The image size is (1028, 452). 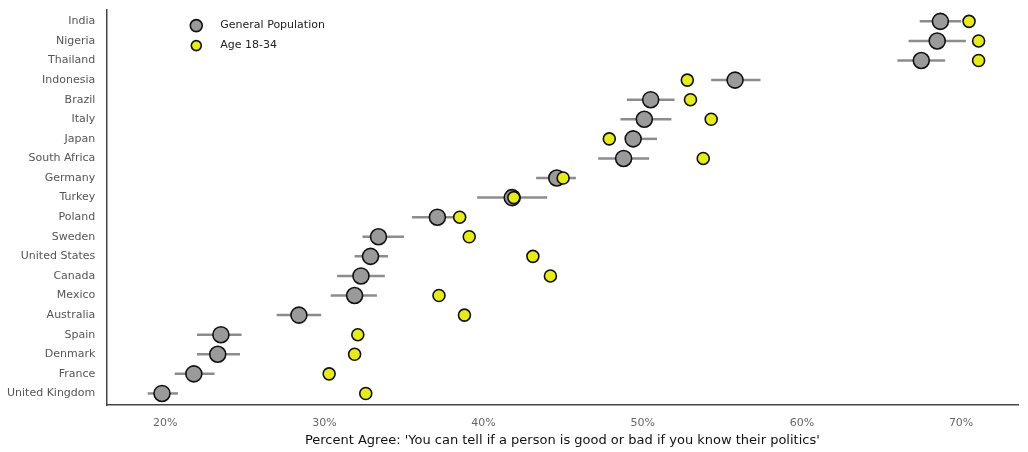 What do you see at coordinates (75, 40) in the screenshot?
I see `y-tick-label: Nigeria` at bounding box center [75, 40].